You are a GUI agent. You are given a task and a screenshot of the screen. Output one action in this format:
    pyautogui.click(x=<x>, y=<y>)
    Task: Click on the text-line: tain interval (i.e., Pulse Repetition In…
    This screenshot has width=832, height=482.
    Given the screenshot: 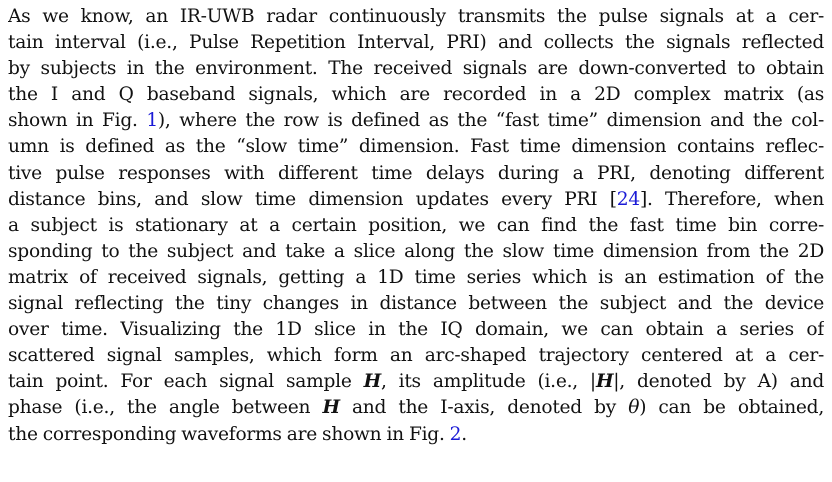 What is the action you would take?
    pyautogui.click(x=416, y=43)
    